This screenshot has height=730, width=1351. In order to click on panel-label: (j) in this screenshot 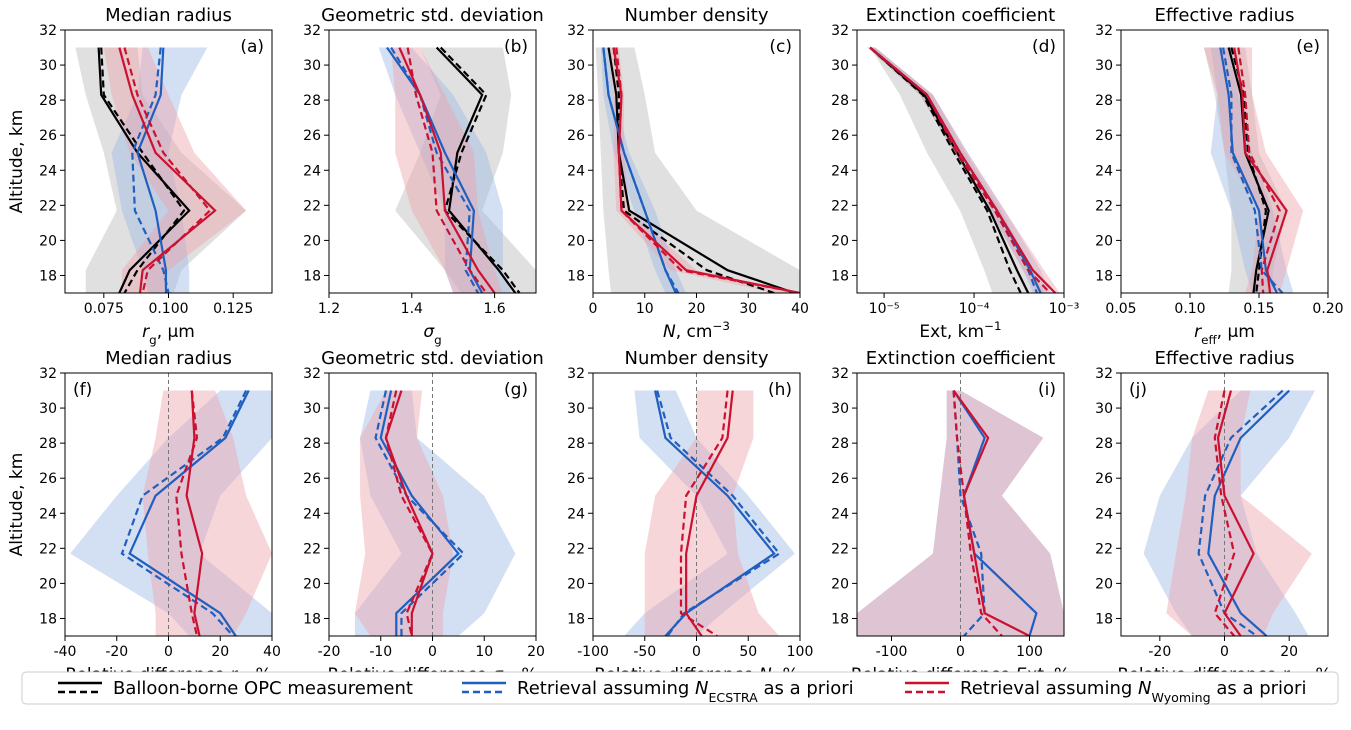, I will do `click(1138, 390)`.